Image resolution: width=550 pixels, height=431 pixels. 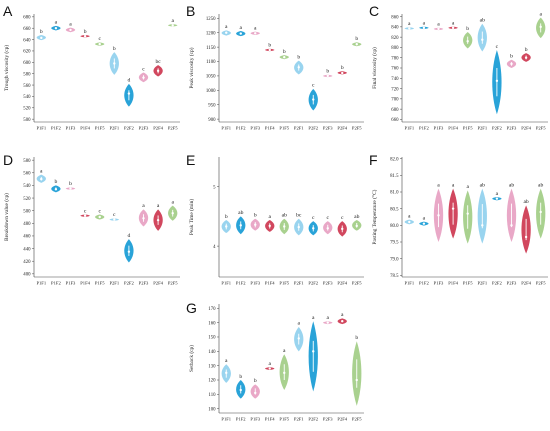 What do you see at coordinates (255, 33) in the screenshot?
I see `median-dot-b-p1f3` at bounding box center [255, 33].